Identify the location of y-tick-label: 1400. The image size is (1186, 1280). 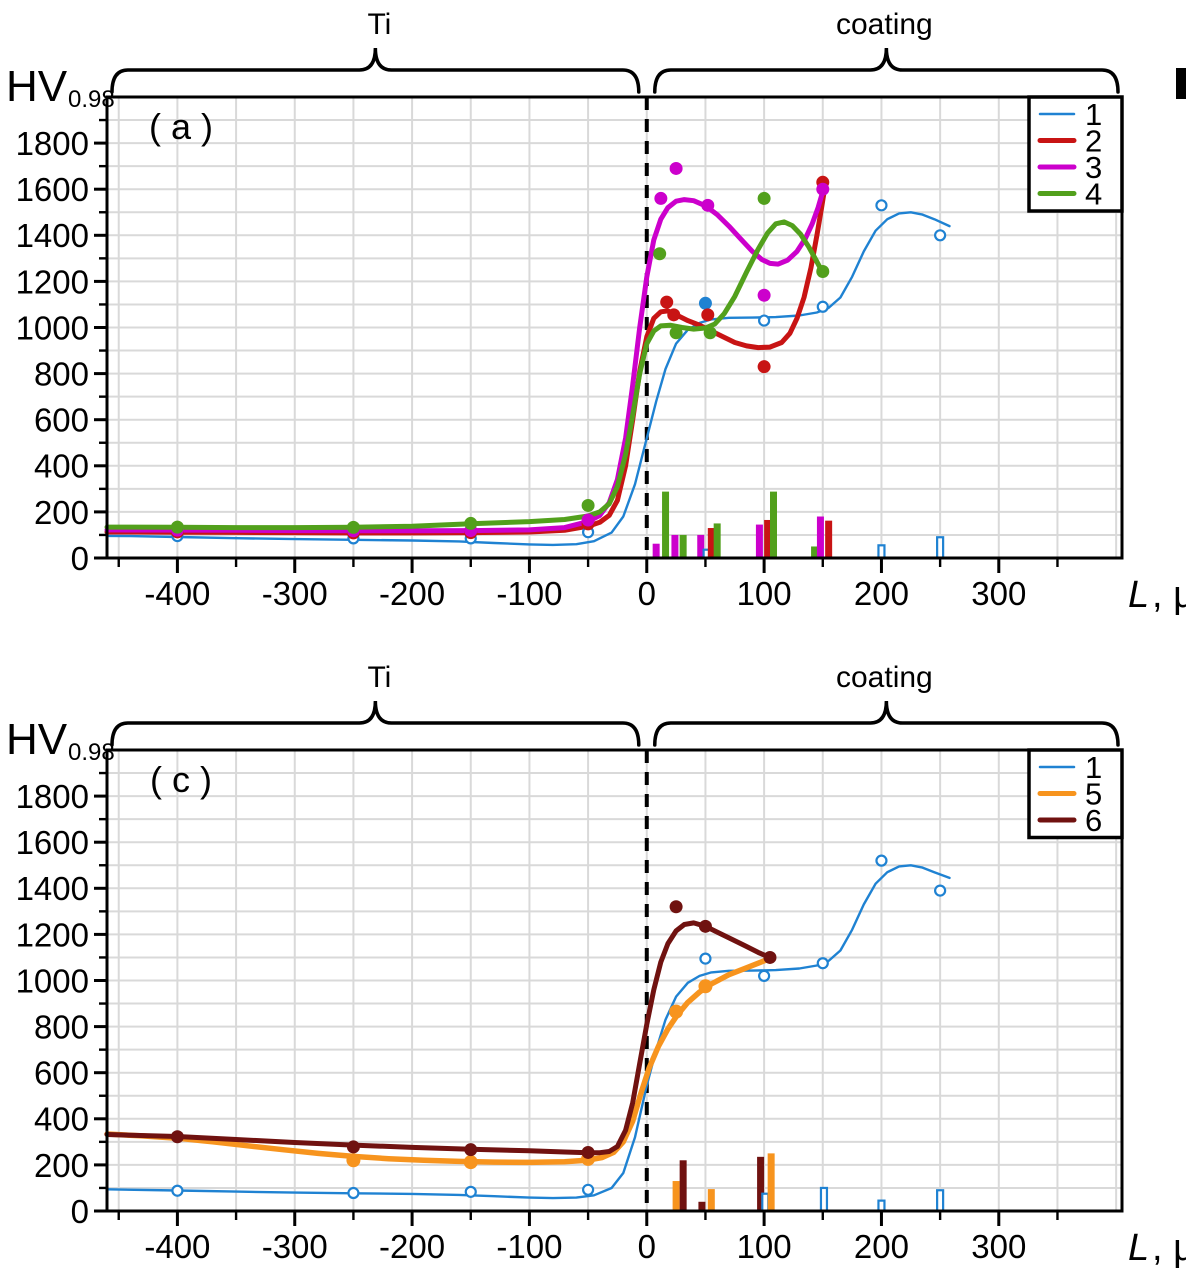
(52, 235).